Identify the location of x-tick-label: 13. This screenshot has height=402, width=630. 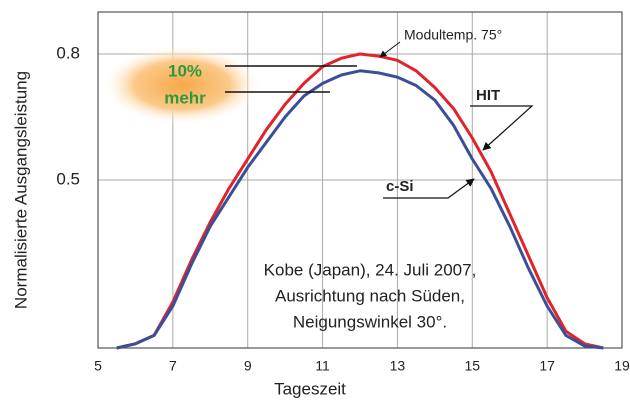
(398, 366).